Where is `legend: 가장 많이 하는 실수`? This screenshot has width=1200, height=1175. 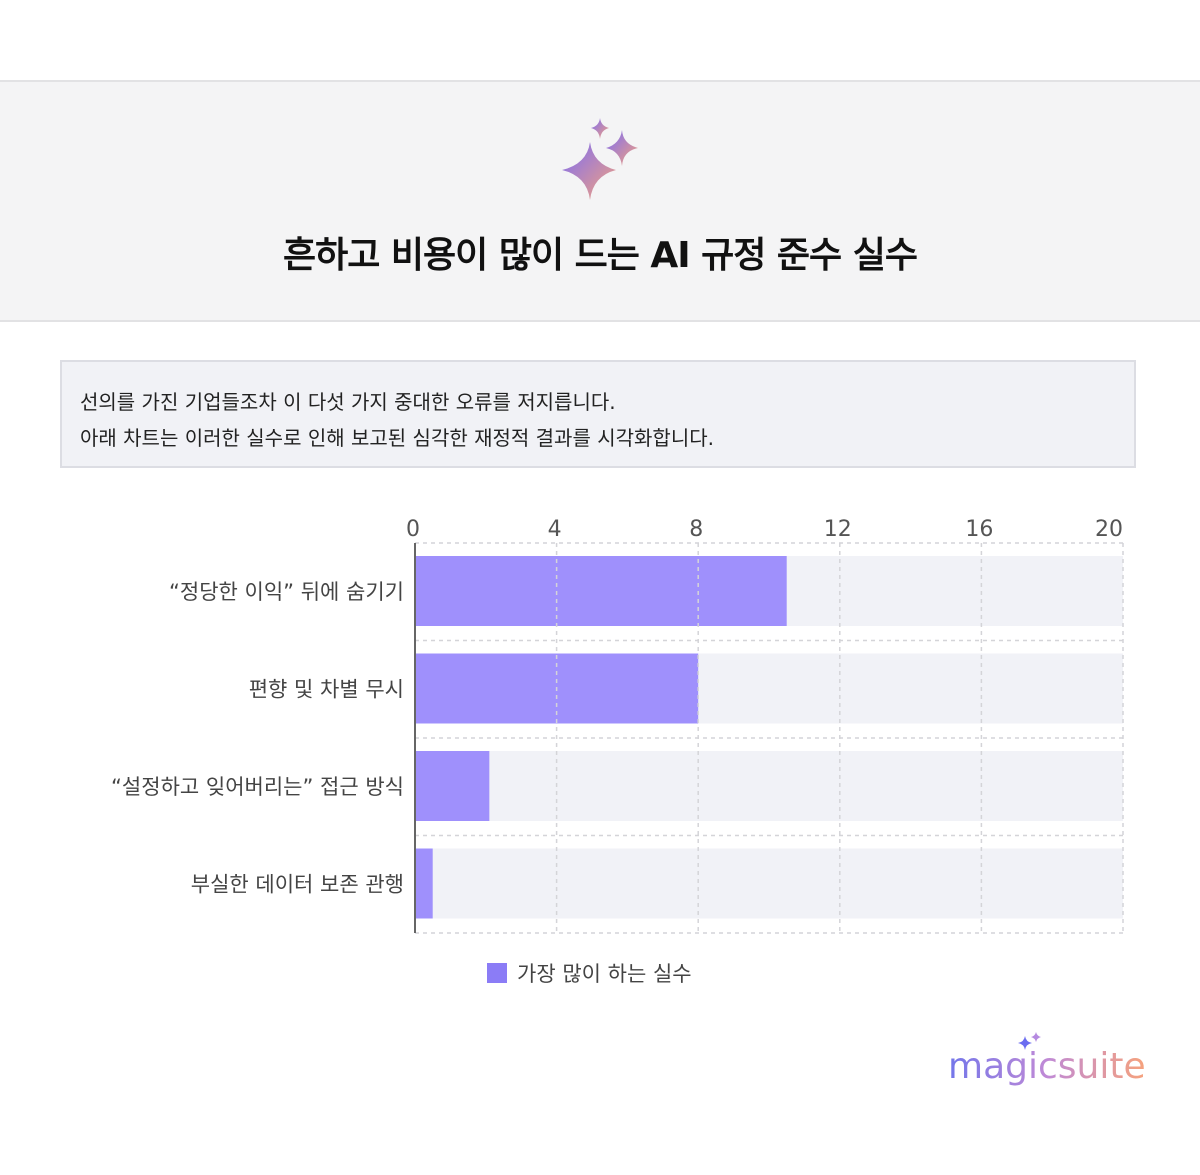
legend: 가장 많이 하는 실수 is located at coordinates (589, 973).